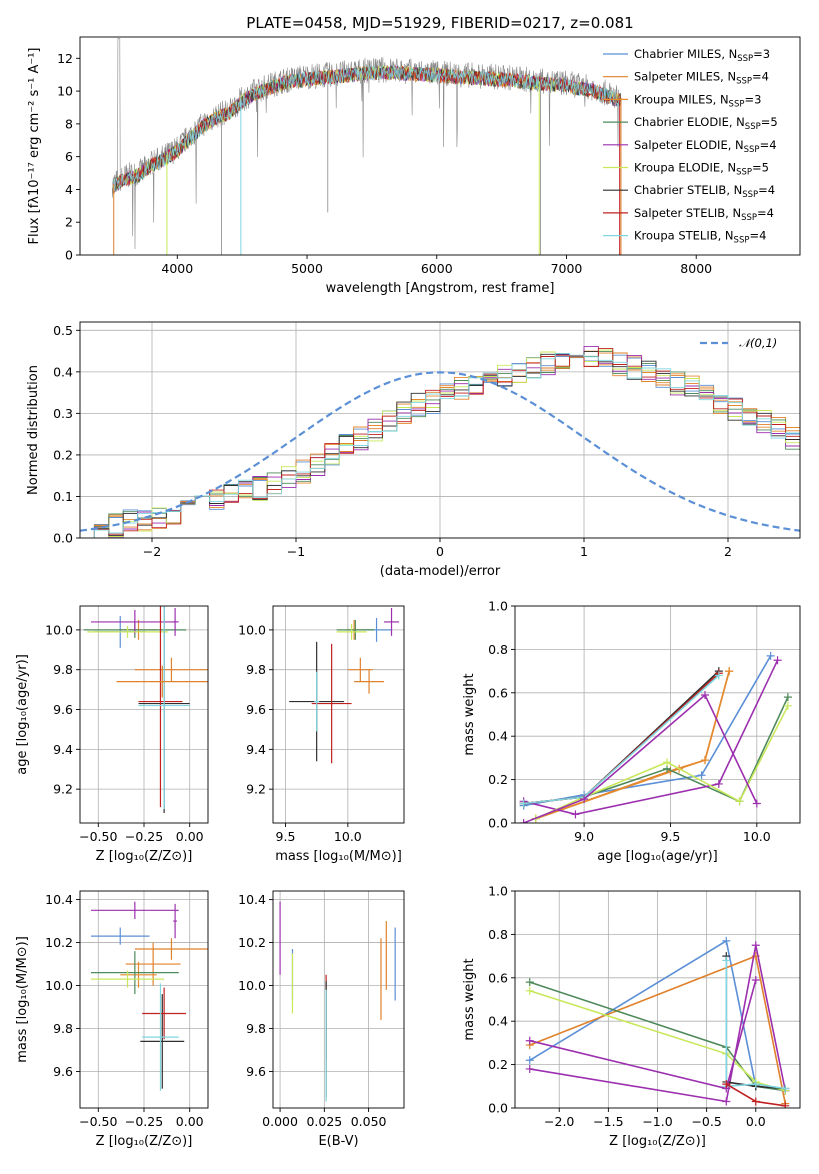 This screenshot has width=819, height=1174. What do you see at coordinates (657, 999) in the screenshot?
I see `axes-frame` at bounding box center [657, 999].